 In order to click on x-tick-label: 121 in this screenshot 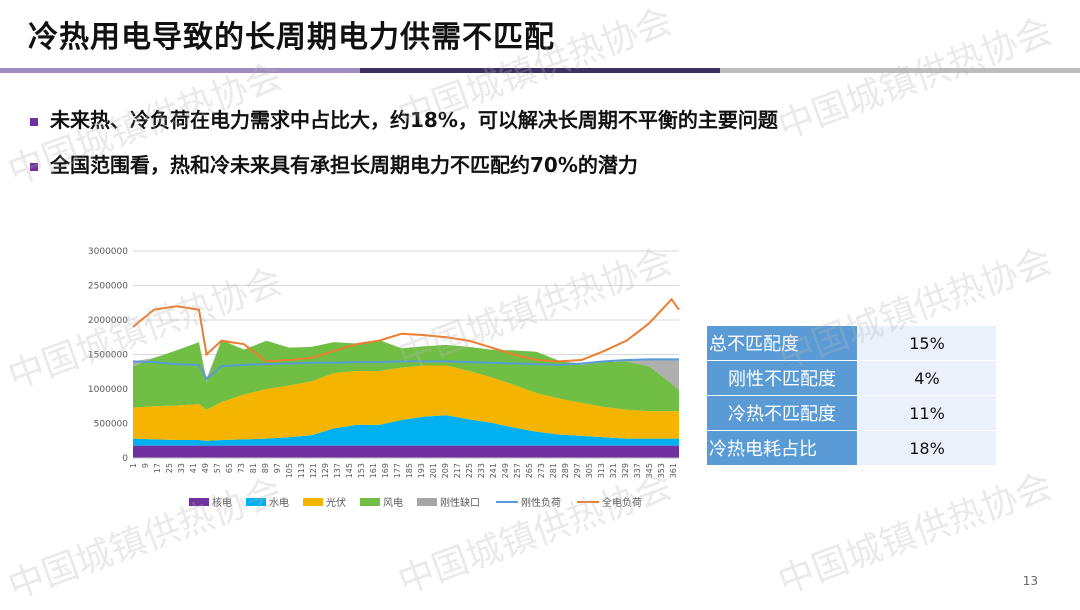, I will do `click(313, 470)`.